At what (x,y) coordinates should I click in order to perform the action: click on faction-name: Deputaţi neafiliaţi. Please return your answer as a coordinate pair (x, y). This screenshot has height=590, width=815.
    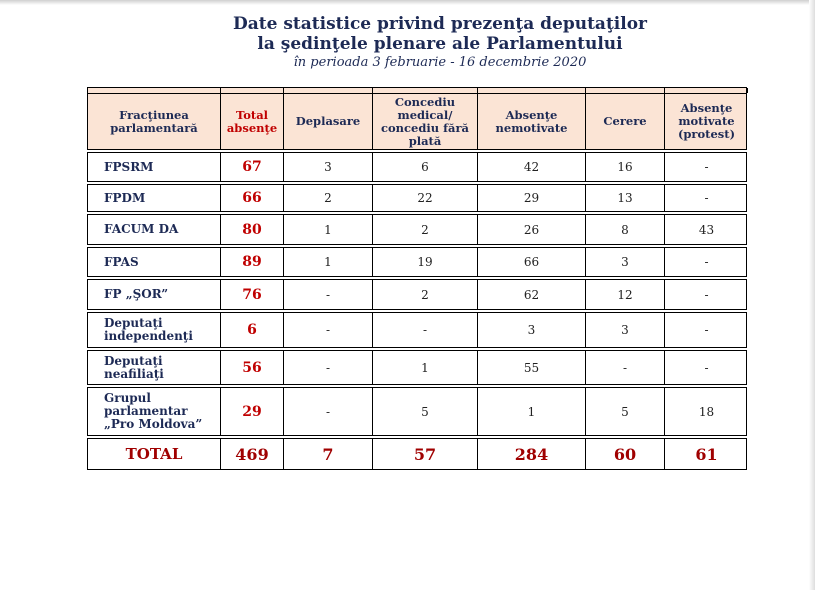
    Looking at the image, I should click on (154, 367).